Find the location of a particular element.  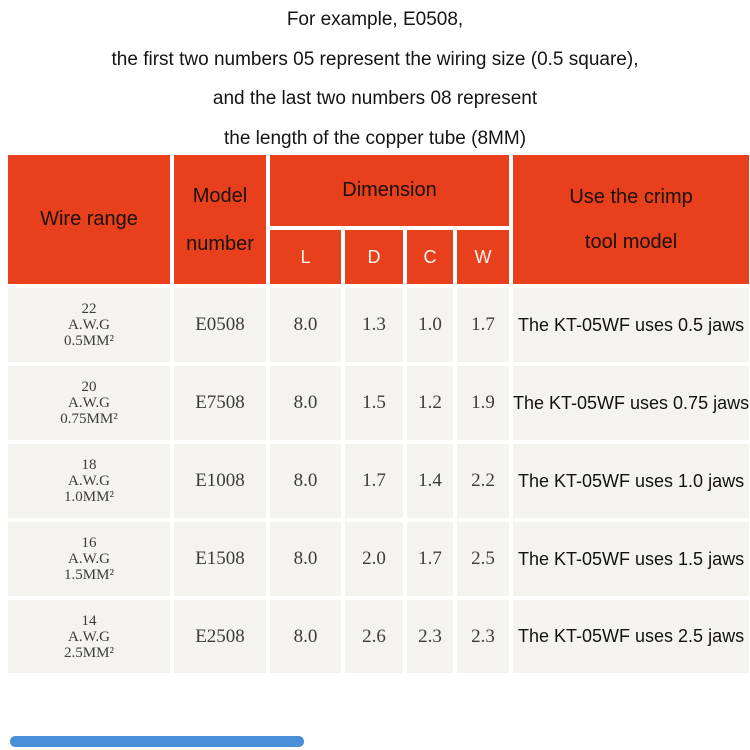

table-row-2-wire-range: 20 A.W.G 0.75MM² is located at coordinates (89, 403).